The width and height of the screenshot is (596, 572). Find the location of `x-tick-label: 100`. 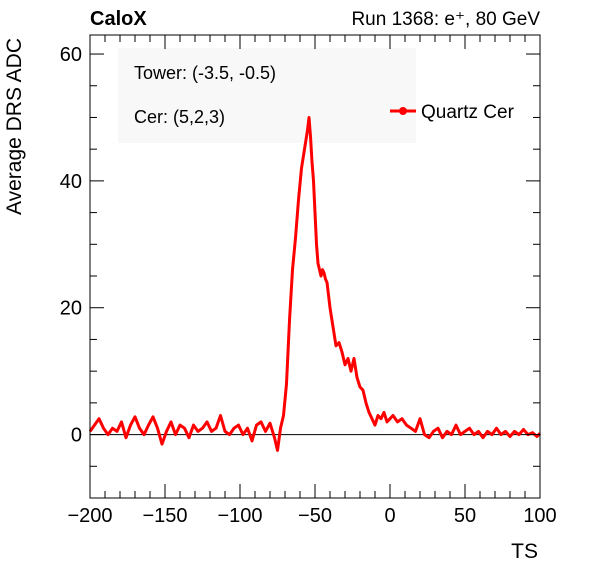

x-tick-label: 100 is located at coordinates (539, 516).